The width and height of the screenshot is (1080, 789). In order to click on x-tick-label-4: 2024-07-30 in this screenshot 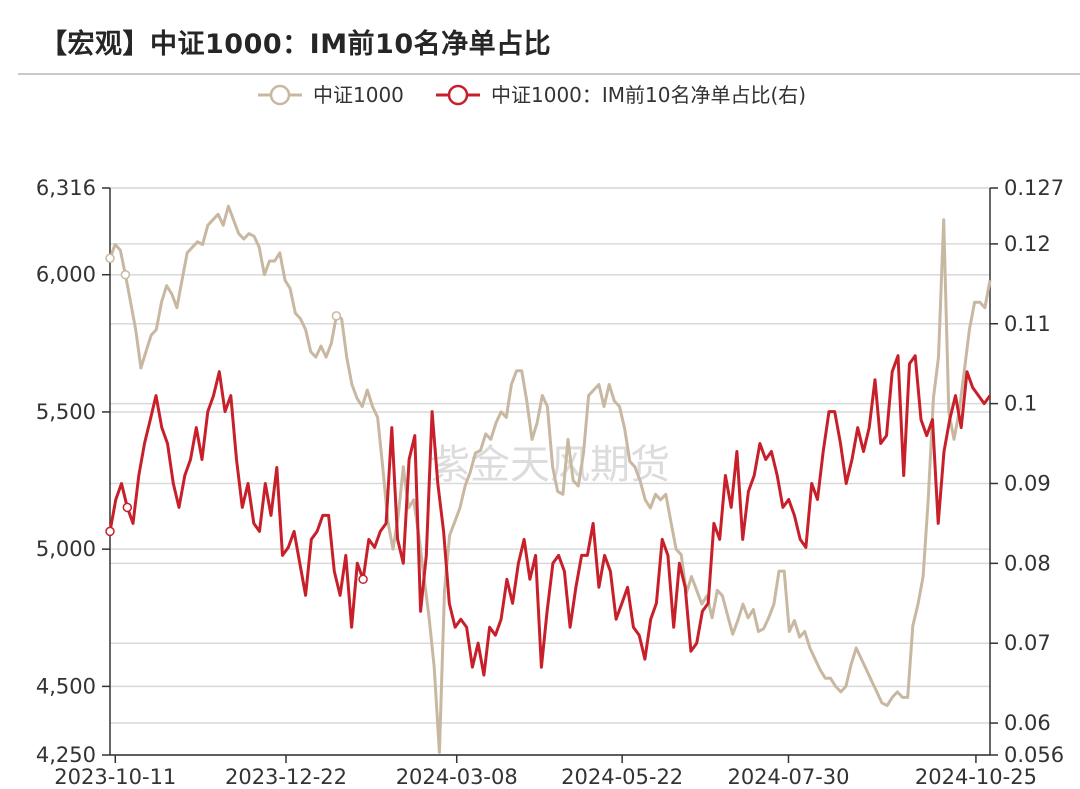, I will do `click(788, 777)`.